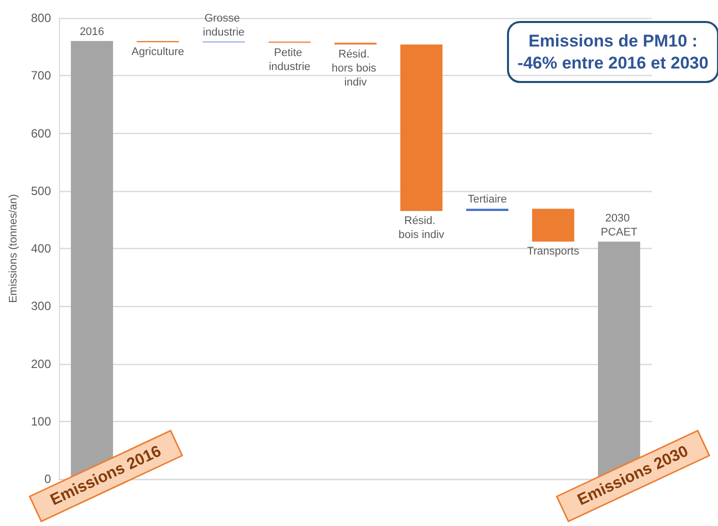 Image resolution: width=718 pixels, height=526 pixels. Describe the element at coordinates (41, 363) in the screenshot. I see `y-tick-label: 200` at that location.